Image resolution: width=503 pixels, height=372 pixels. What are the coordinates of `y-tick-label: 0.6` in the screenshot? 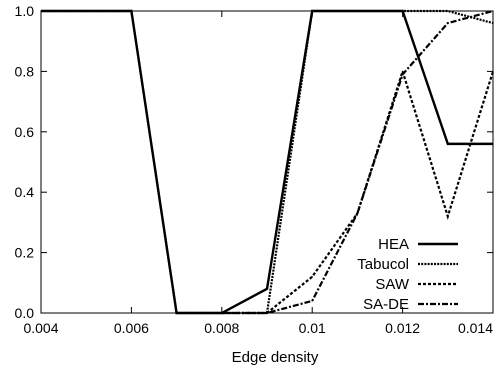 It's located at (25, 132).